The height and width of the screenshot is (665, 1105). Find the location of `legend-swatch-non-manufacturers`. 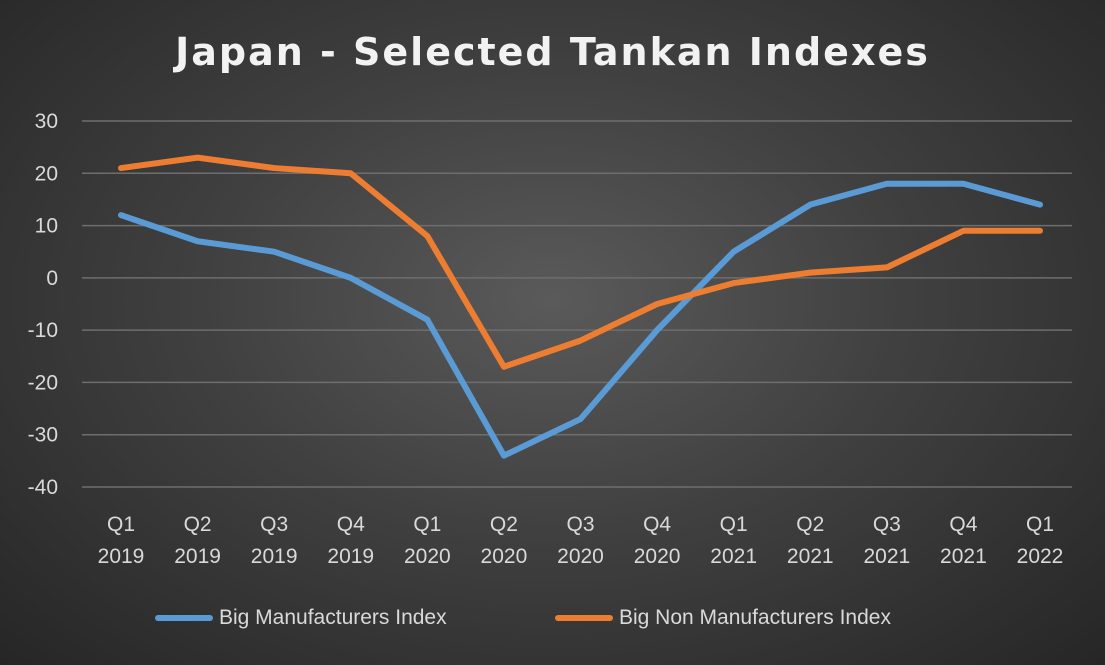

legend-swatch-non-manufacturers is located at coordinates (584, 618).